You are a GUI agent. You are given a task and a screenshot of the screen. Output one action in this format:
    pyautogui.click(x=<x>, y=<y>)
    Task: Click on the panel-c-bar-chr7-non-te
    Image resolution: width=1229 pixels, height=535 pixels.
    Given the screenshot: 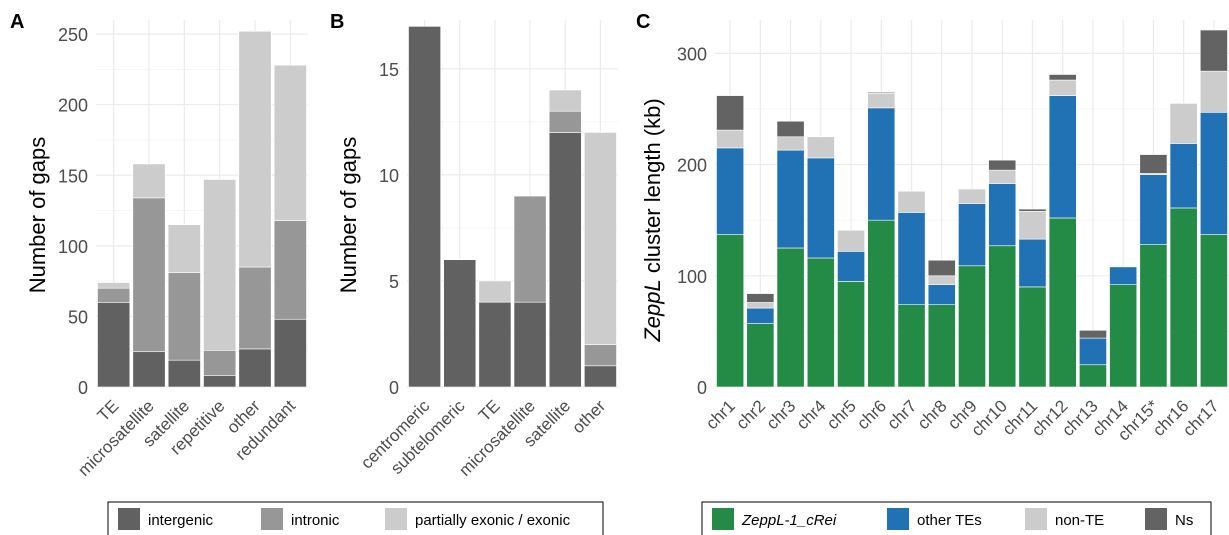 What is the action you would take?
    pyautogui.click(x=911, y=201)
    